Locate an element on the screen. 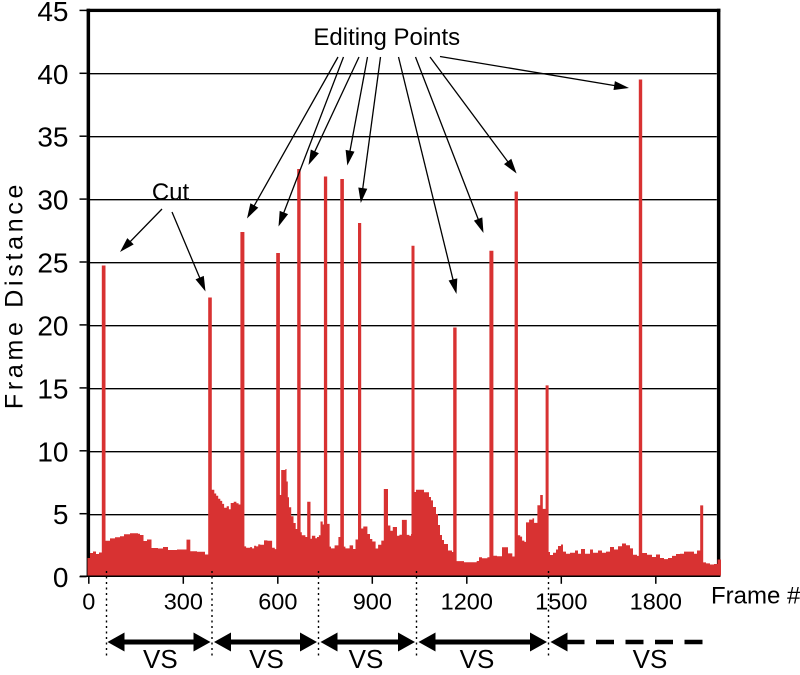  svg-text: 45 is located at coordinates (52, 13).